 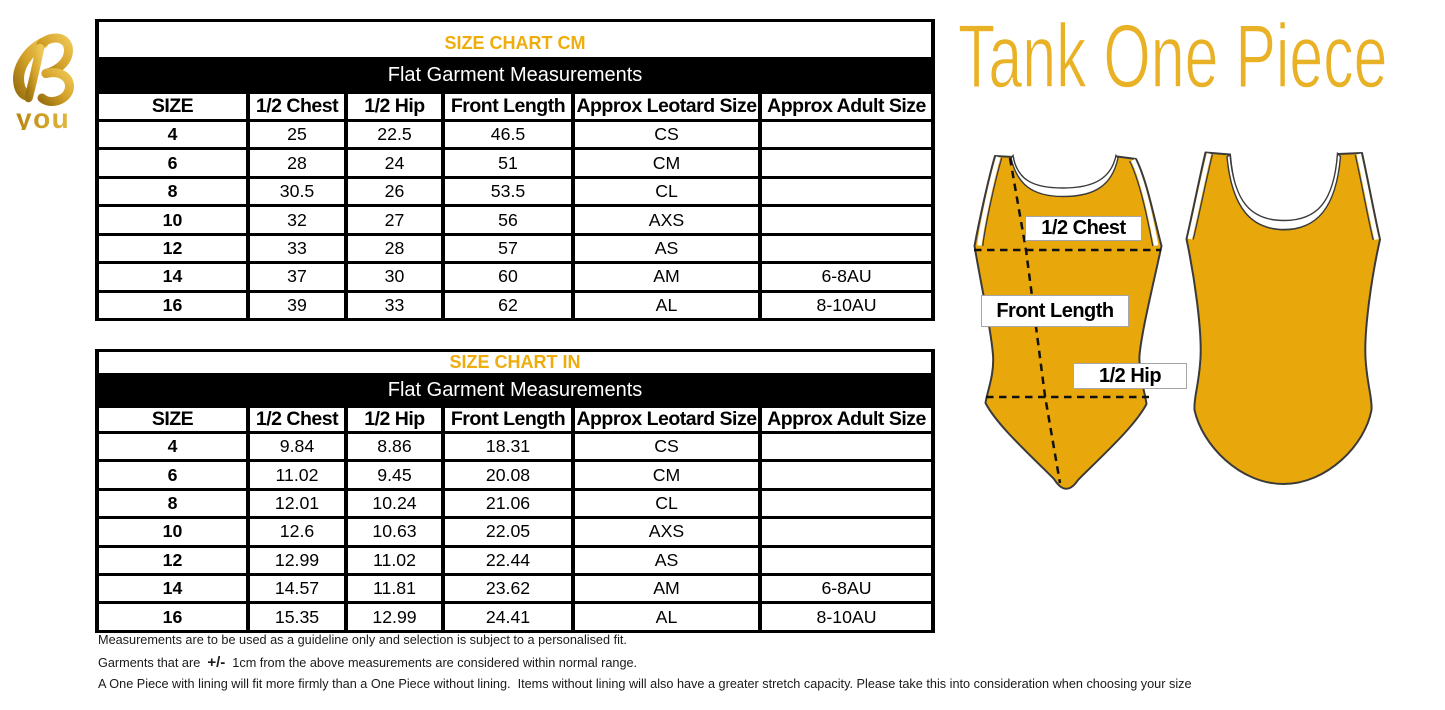 What do you see at coordinates (43, 116) in the screenshot?
I see `svg-text: you` at bounding box center [43, 116].